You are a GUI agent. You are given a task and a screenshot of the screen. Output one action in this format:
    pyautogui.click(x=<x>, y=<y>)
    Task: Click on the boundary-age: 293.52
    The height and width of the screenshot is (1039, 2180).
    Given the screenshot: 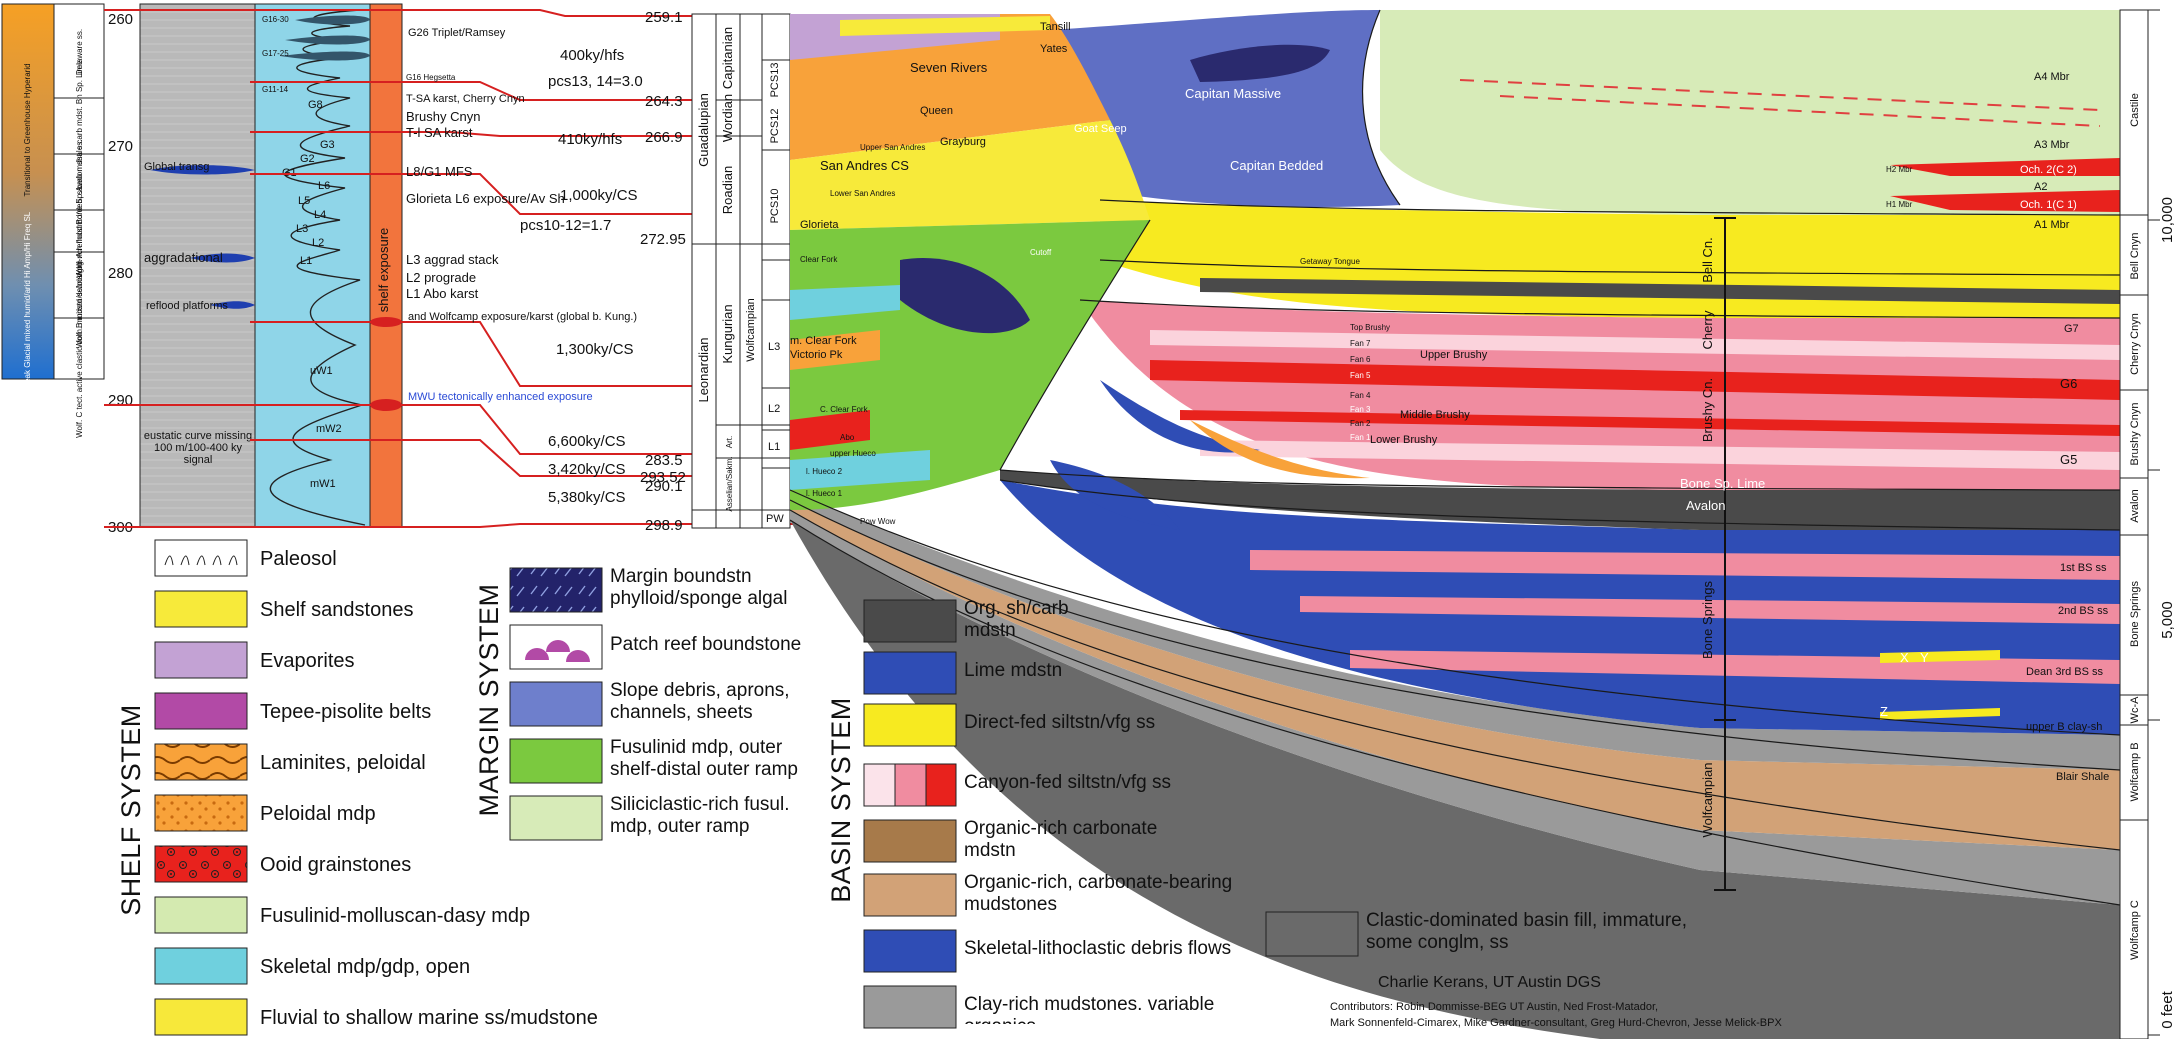 What is the action you would take?
    pyautogui.click(x=663, y=477)
    